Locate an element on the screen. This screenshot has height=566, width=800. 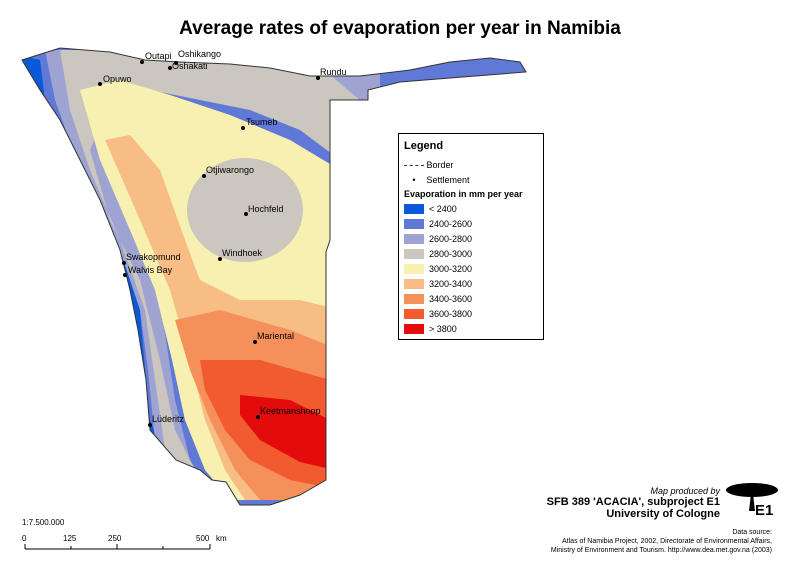
scale-ratio: 1:7.500.000 is located at coordinates (43, 522).